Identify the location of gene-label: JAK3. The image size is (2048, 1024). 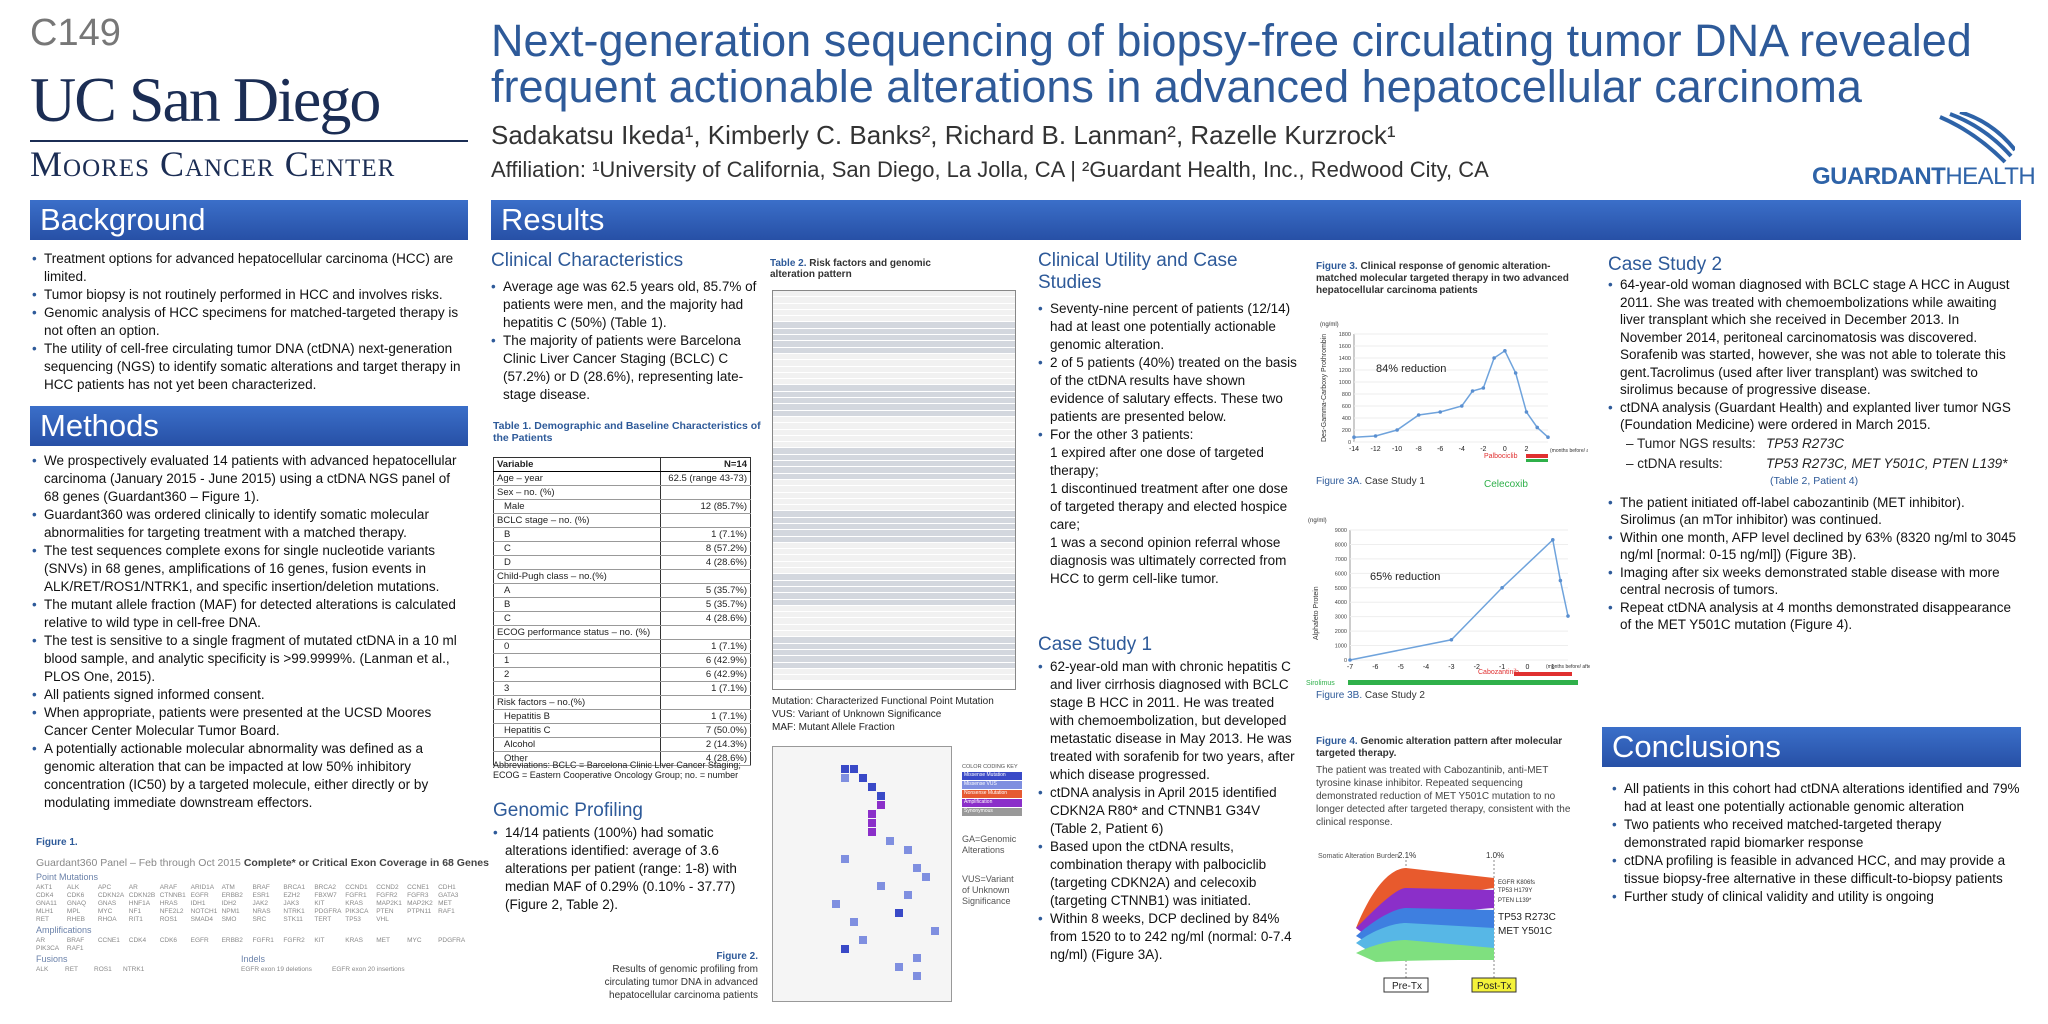
(291, 903).